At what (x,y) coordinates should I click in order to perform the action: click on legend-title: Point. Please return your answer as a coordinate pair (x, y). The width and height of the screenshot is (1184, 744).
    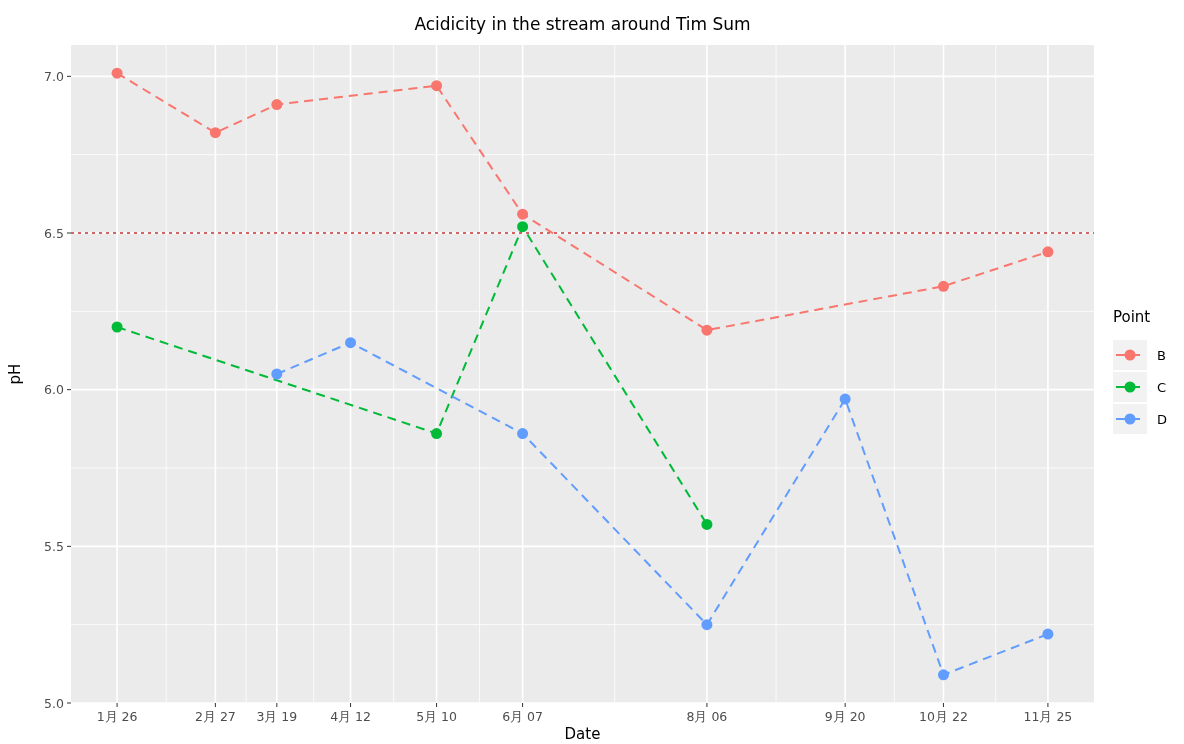
    Looking at the image, I should click on (1132, 317).